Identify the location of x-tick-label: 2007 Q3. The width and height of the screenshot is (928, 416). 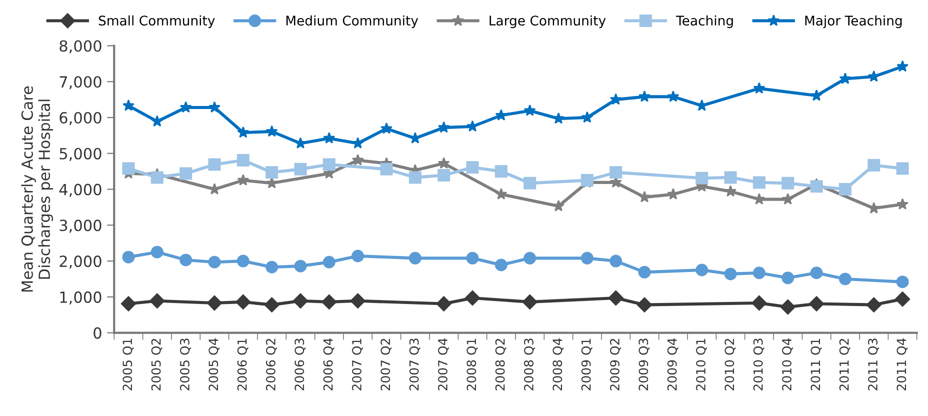
(414, 364).